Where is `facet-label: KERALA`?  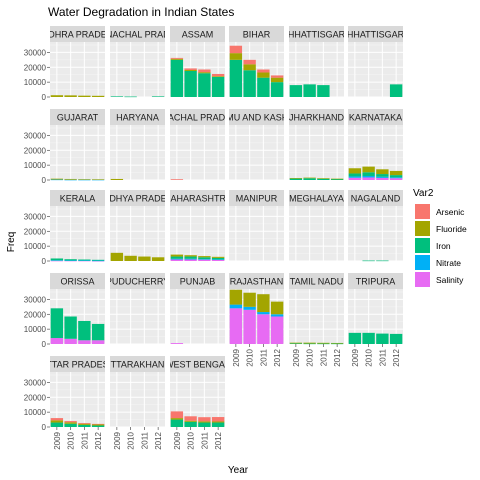 facet-label: KERALA is located at coordinates (78, 199).